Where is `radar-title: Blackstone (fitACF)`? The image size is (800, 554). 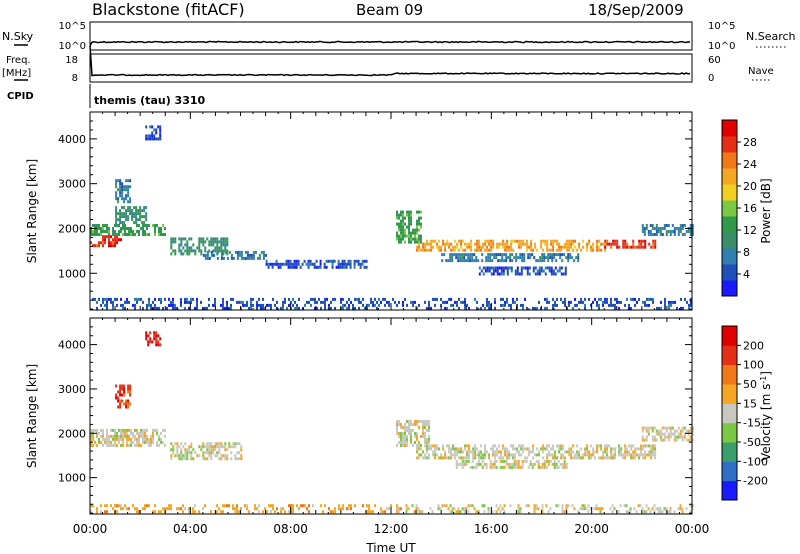 radar-title: Blackstone (fitACF) is located at coordinates (168, 9).